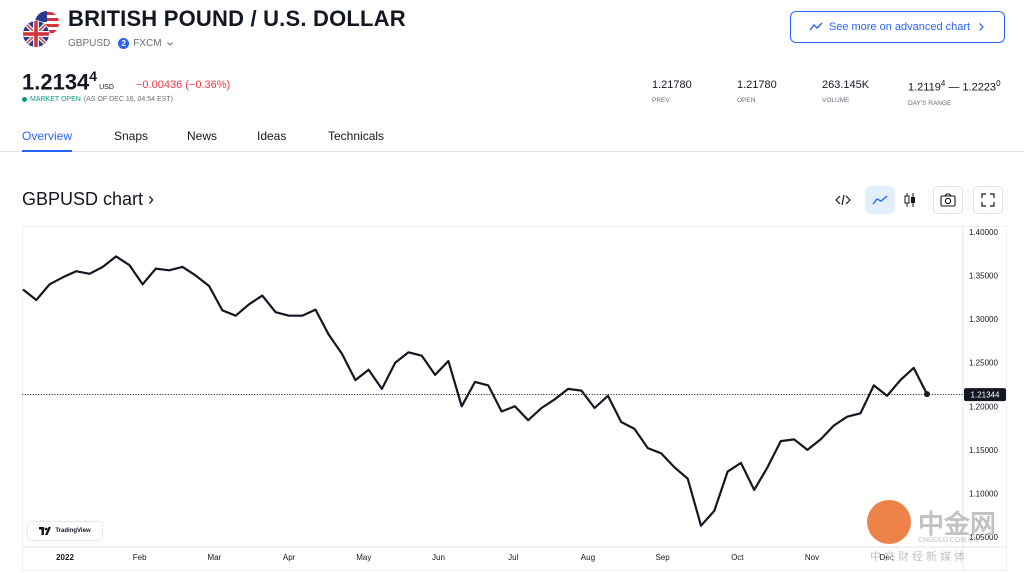 This screenshot has height=573, width=1024. What do you see at coordinates (140, 557) in the screenshot?
I see `x-tick-label: Feb` at bounding box center [140, 557].